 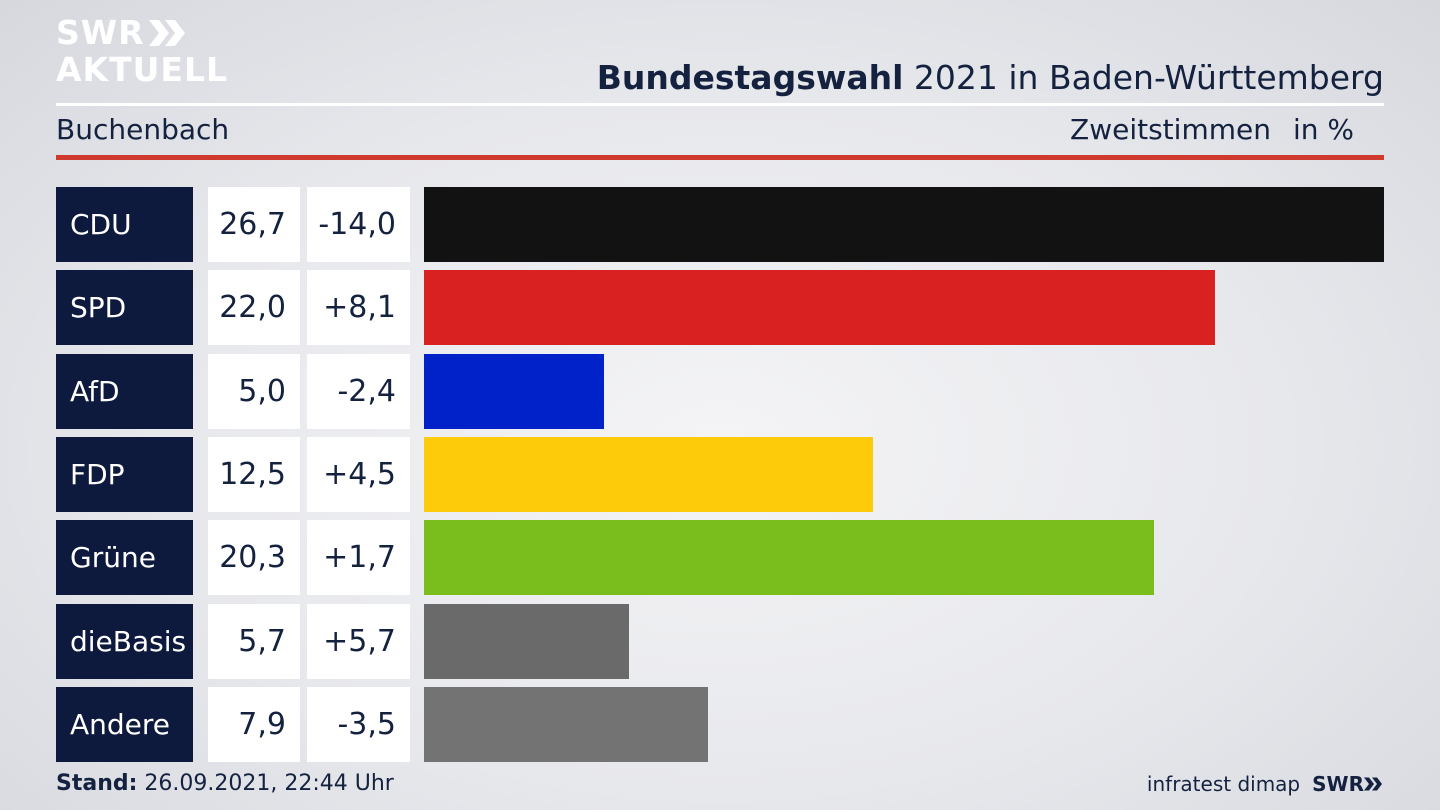 I want to click on timestamp-label: Stand:, so click(x=97, y=783).